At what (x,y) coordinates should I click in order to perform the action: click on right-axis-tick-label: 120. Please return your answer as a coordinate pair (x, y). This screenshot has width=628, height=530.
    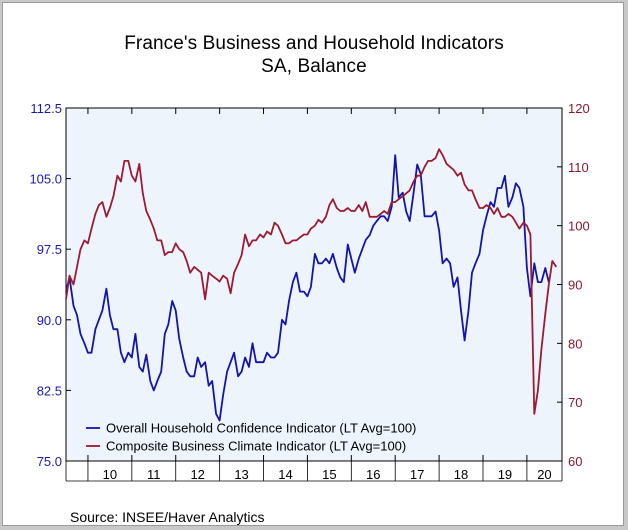
    Looking at the image, I should click on (579, 108).